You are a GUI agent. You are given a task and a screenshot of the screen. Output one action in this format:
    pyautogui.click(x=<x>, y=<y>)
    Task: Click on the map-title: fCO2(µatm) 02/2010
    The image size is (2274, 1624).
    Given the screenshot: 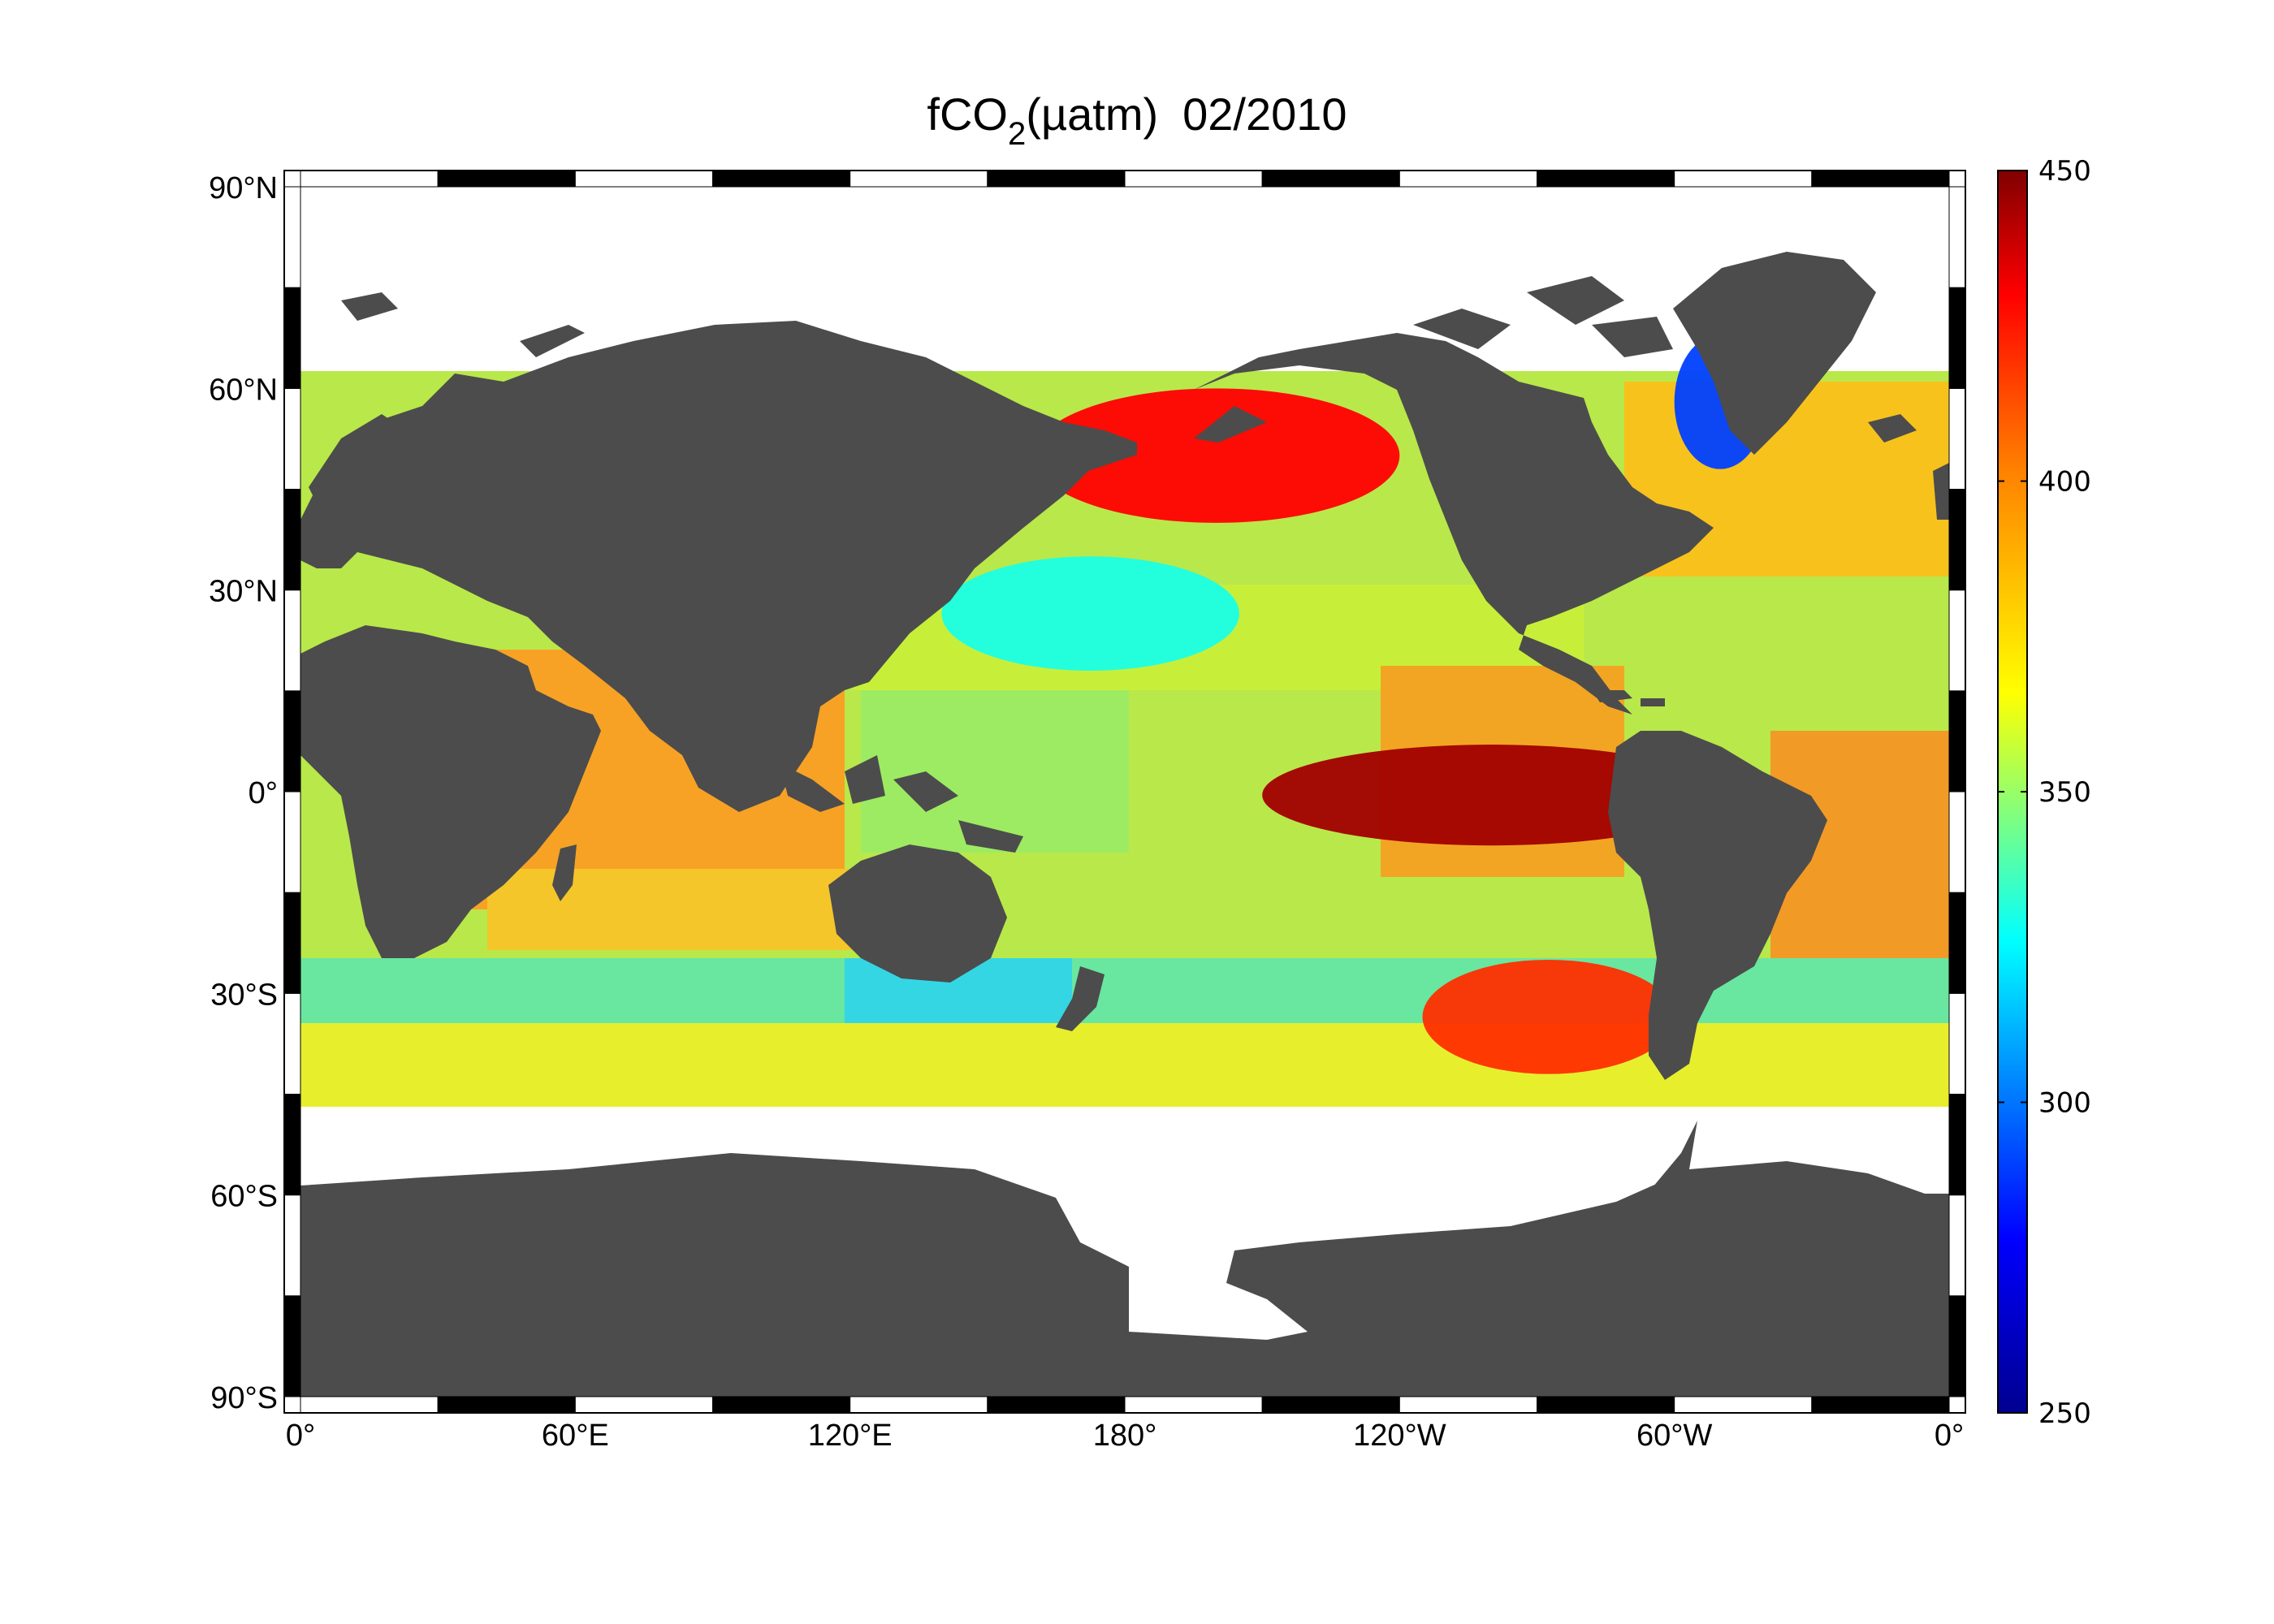 What is the action you would take?
    pyautogui.click(x=1137, y=121)
    